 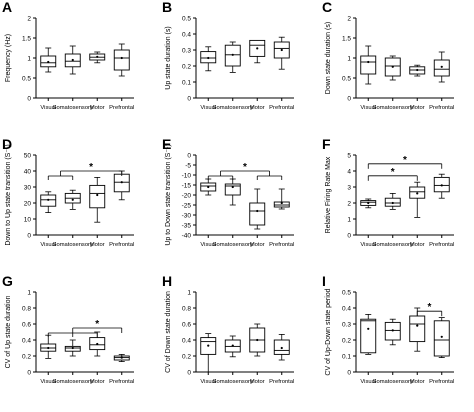 I want to click on y-axis-label: CV of Up-Down state period, so click(x=328, y=331).